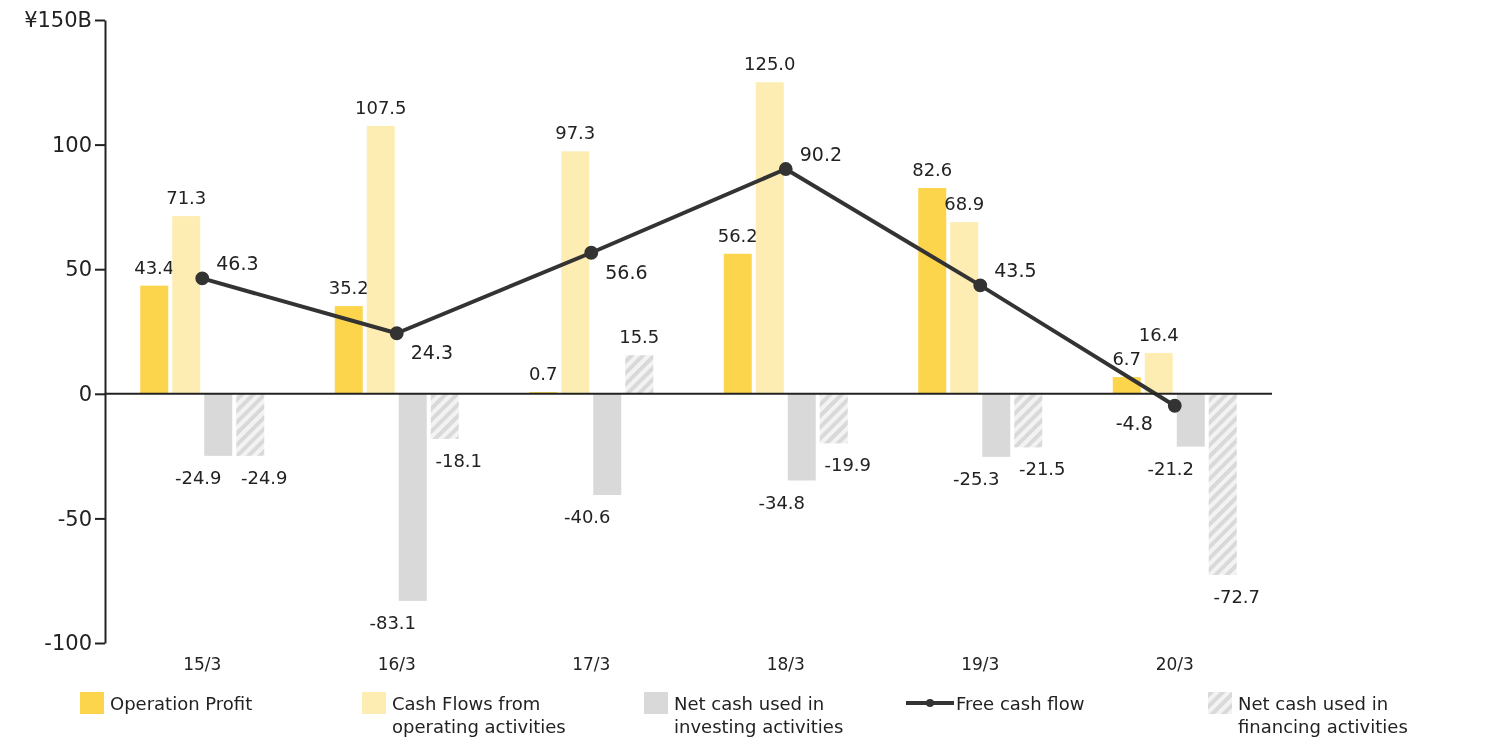 The height and width of the screenshot is (740, 1490). Describe the element at coordinates (202, 664) in the screenshot. I see `x-tick-label: 15/3` at that location.